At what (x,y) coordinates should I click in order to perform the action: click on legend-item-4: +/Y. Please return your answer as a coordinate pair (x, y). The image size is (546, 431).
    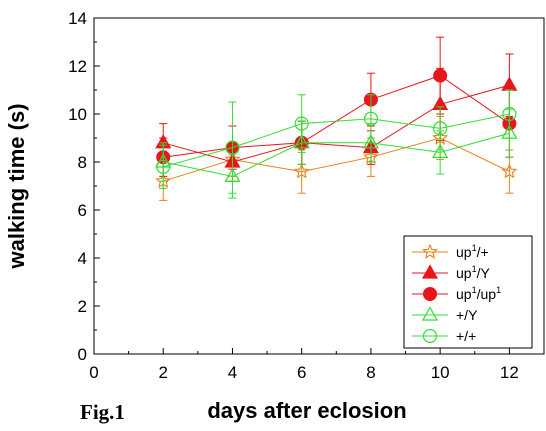
    Looking at the image, I should click on (445, 314).